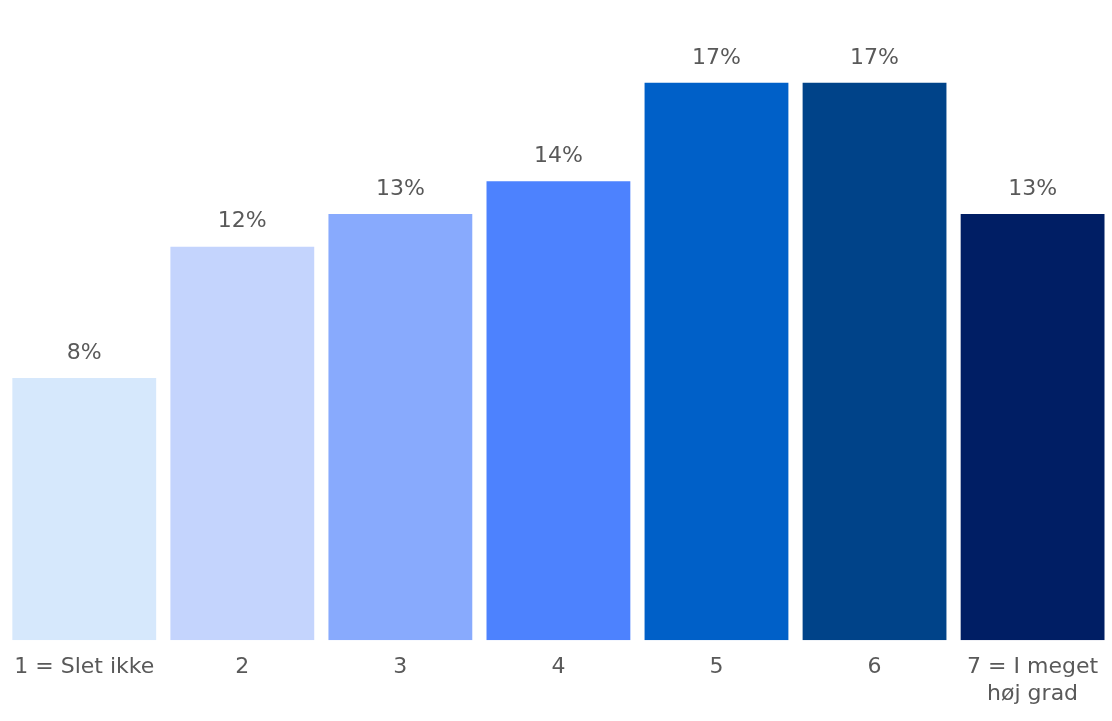 This screenshot has width=1112, height=721. What do you see at coordinates (874, 666) in the screenshot?
I see `x-tick-label: 6` at bounding box center [874, 666].